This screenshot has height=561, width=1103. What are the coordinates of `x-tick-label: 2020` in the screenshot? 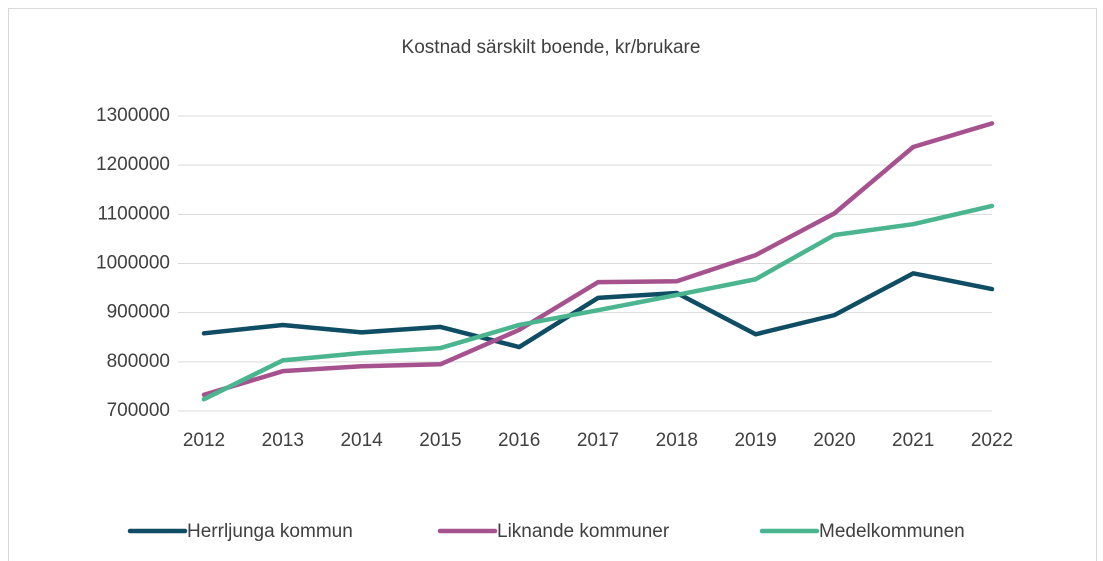 It's located at (834, 440).